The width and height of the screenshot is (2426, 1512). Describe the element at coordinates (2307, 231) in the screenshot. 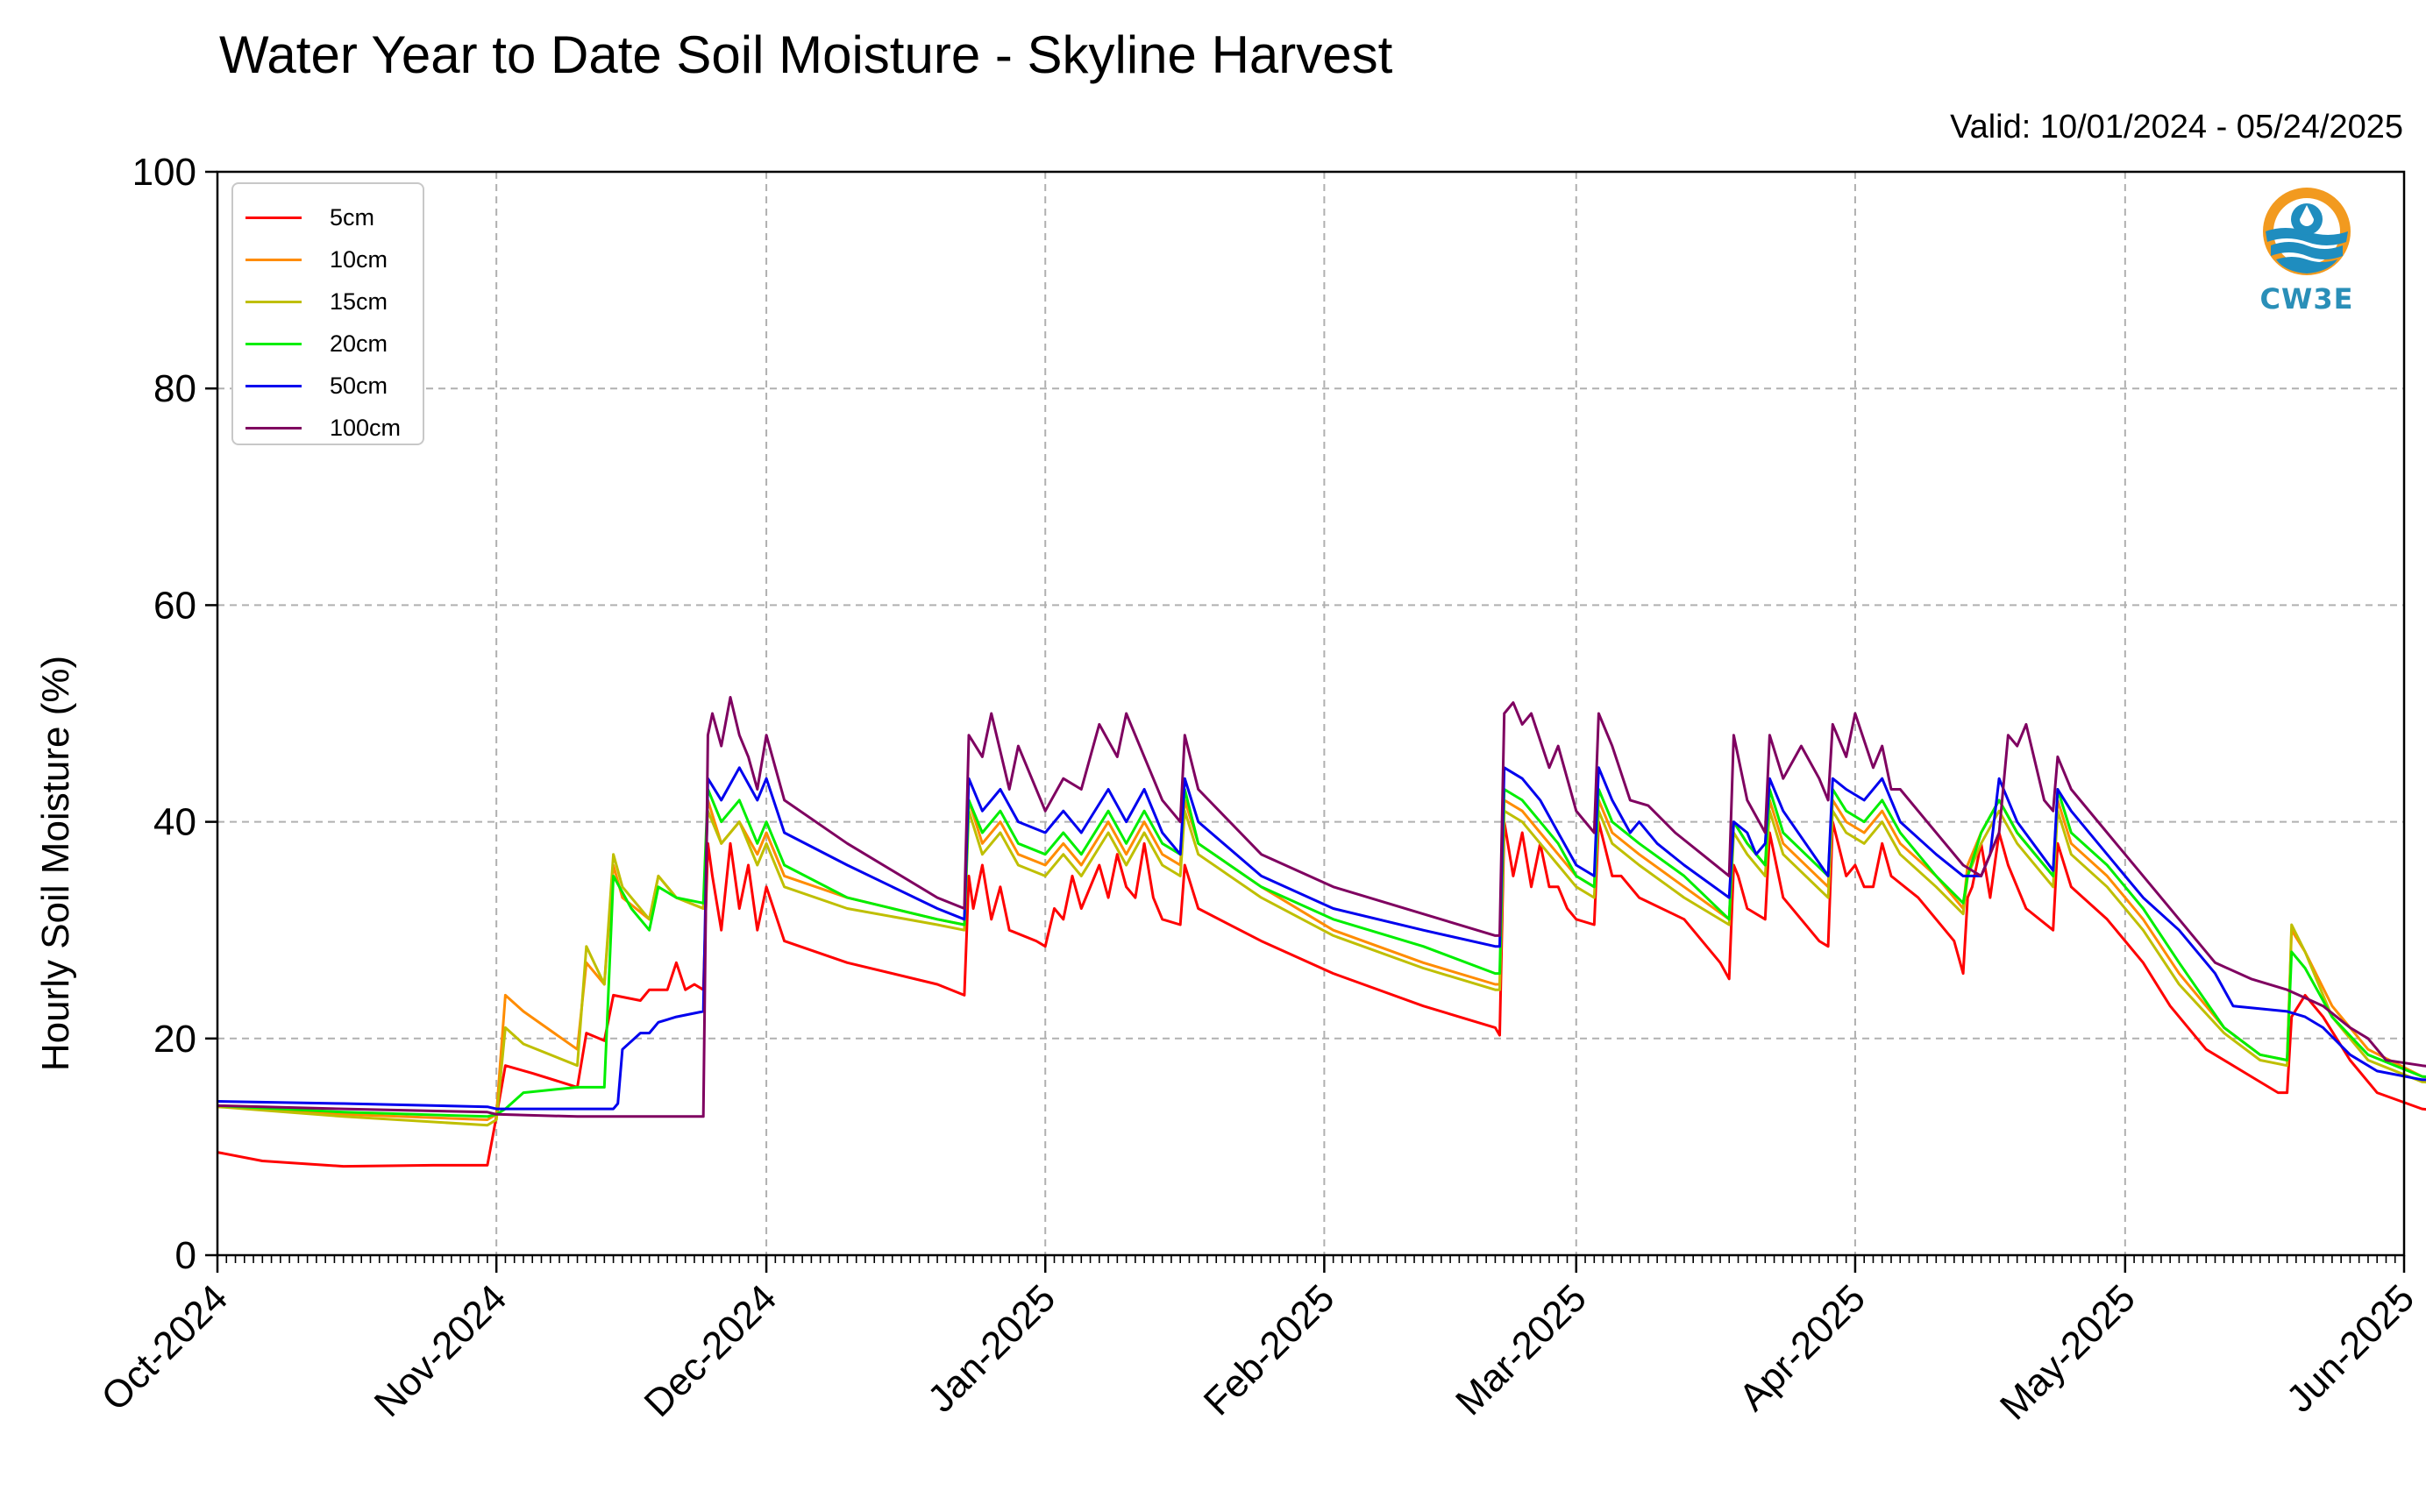

I see `cw3e-logo-icon` at that location.